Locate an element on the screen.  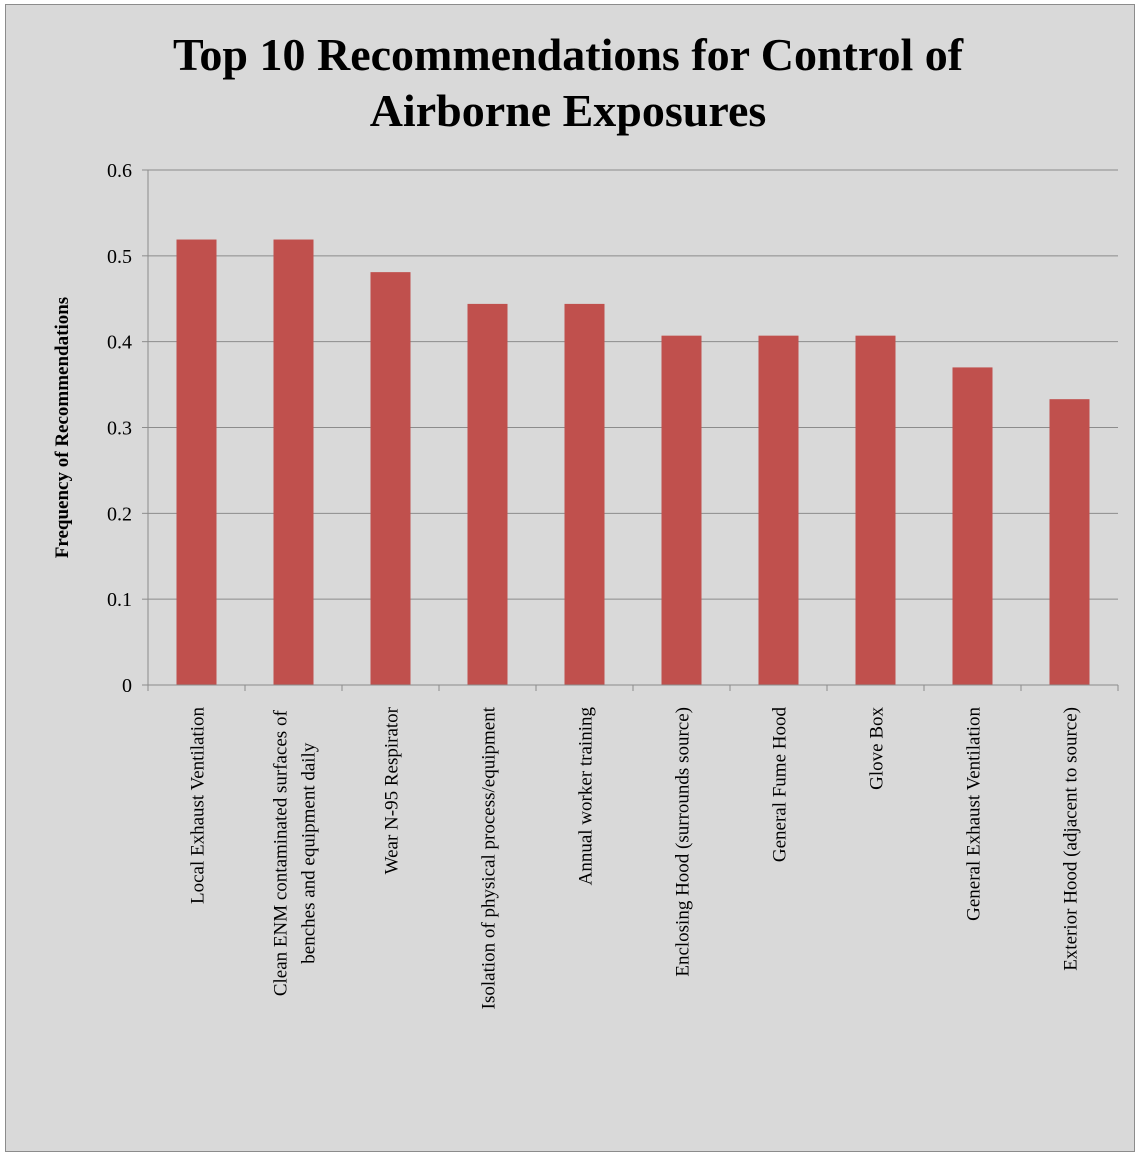
x-category-label-line: Glove Box is located at coordinates (877, 748).